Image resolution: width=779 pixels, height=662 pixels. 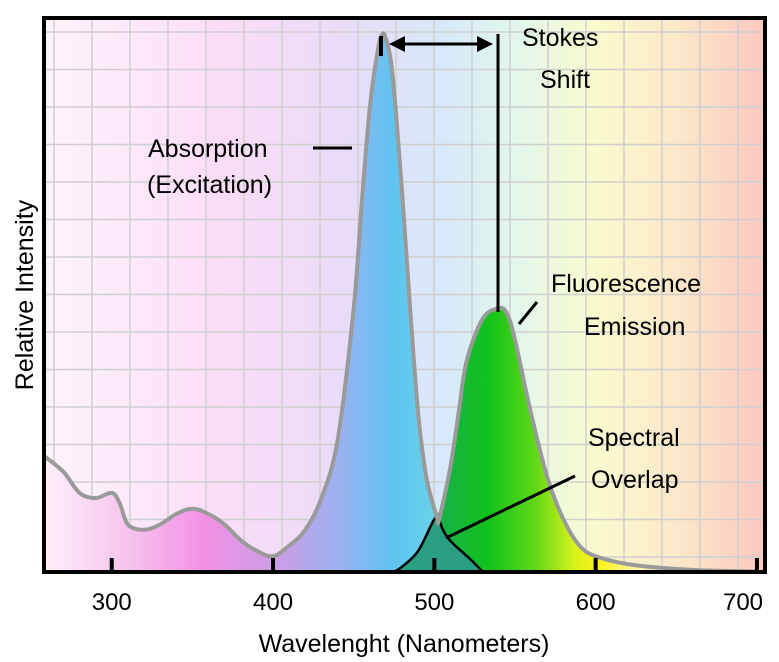 What do you see at coordinates (528, 313) in the screenshot?
I see `emission-label-leader` at bounding box center [528, 313].